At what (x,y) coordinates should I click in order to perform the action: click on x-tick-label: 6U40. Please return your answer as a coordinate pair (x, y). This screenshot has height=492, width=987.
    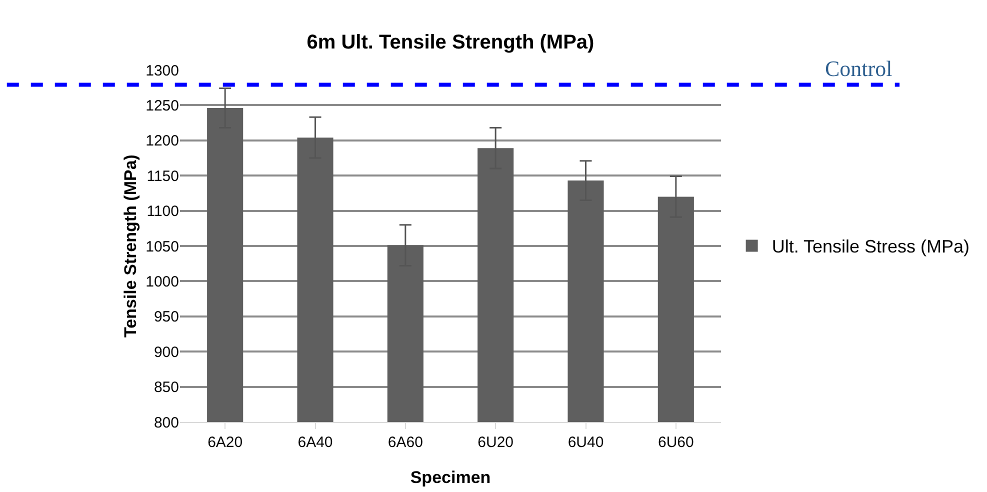
    Looking at the image, I should click on (586, 442).